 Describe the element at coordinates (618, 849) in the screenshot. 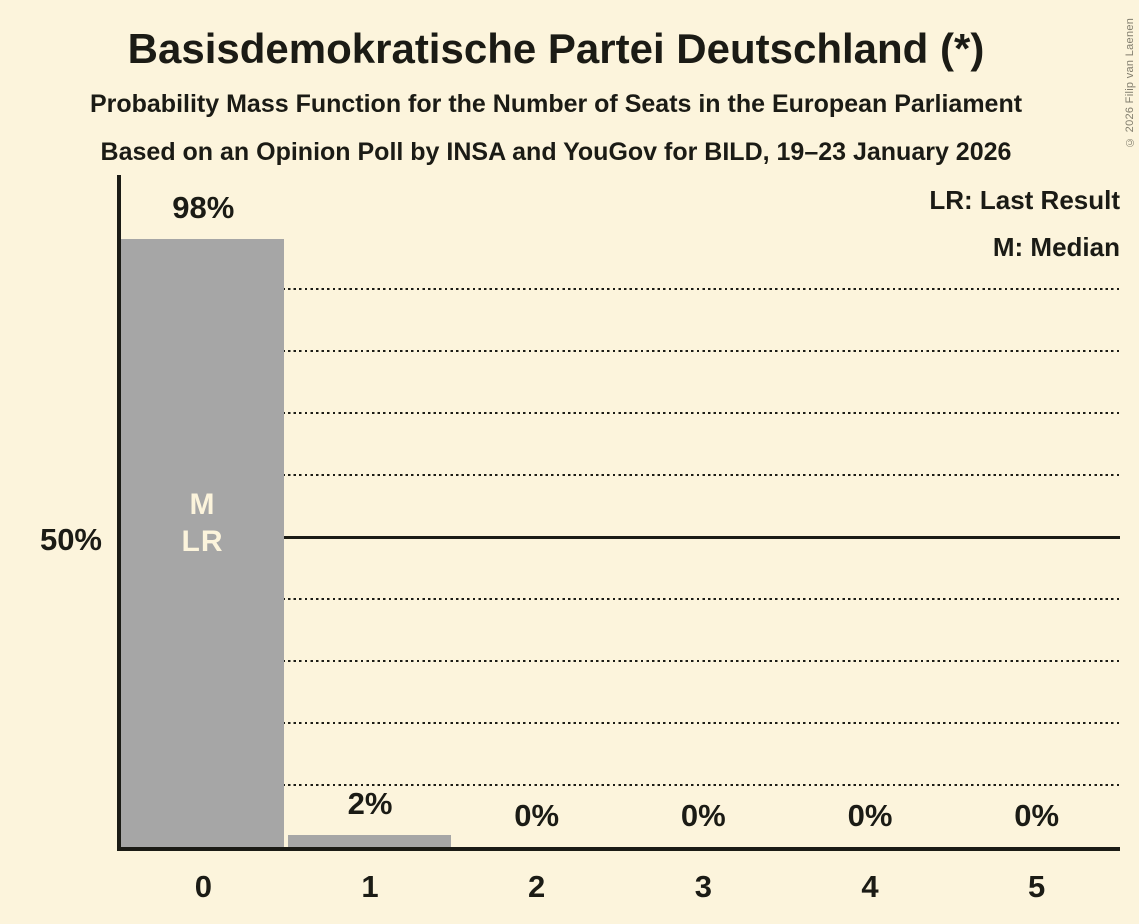

I see `x-axis-line` at that location.